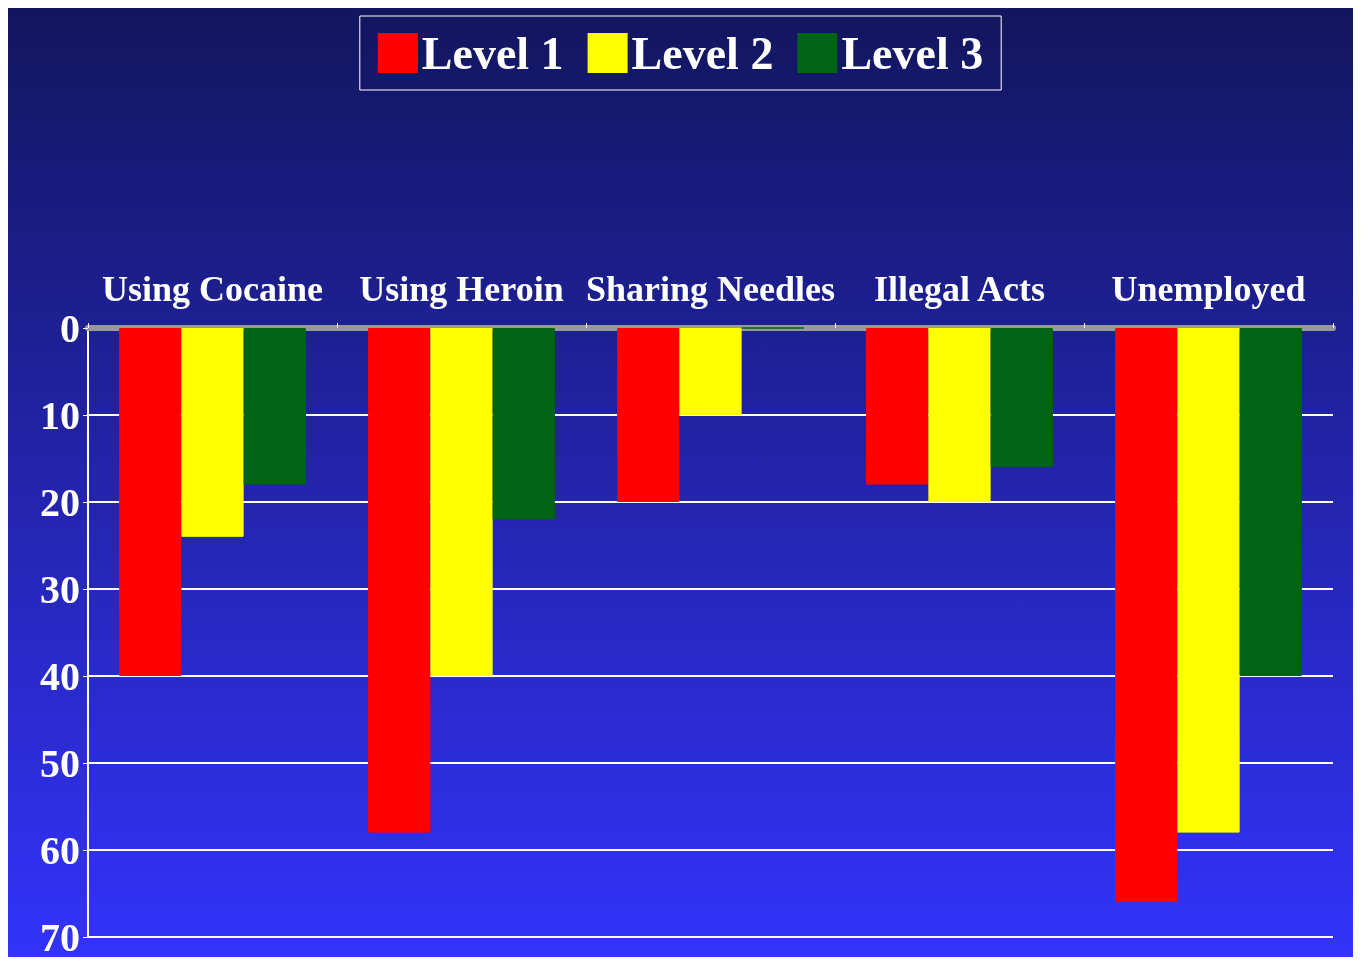 Image resolution: width=1361 pixels, height=965 pixels. I want to click on y-tick-label: 0, so click(70, 328).